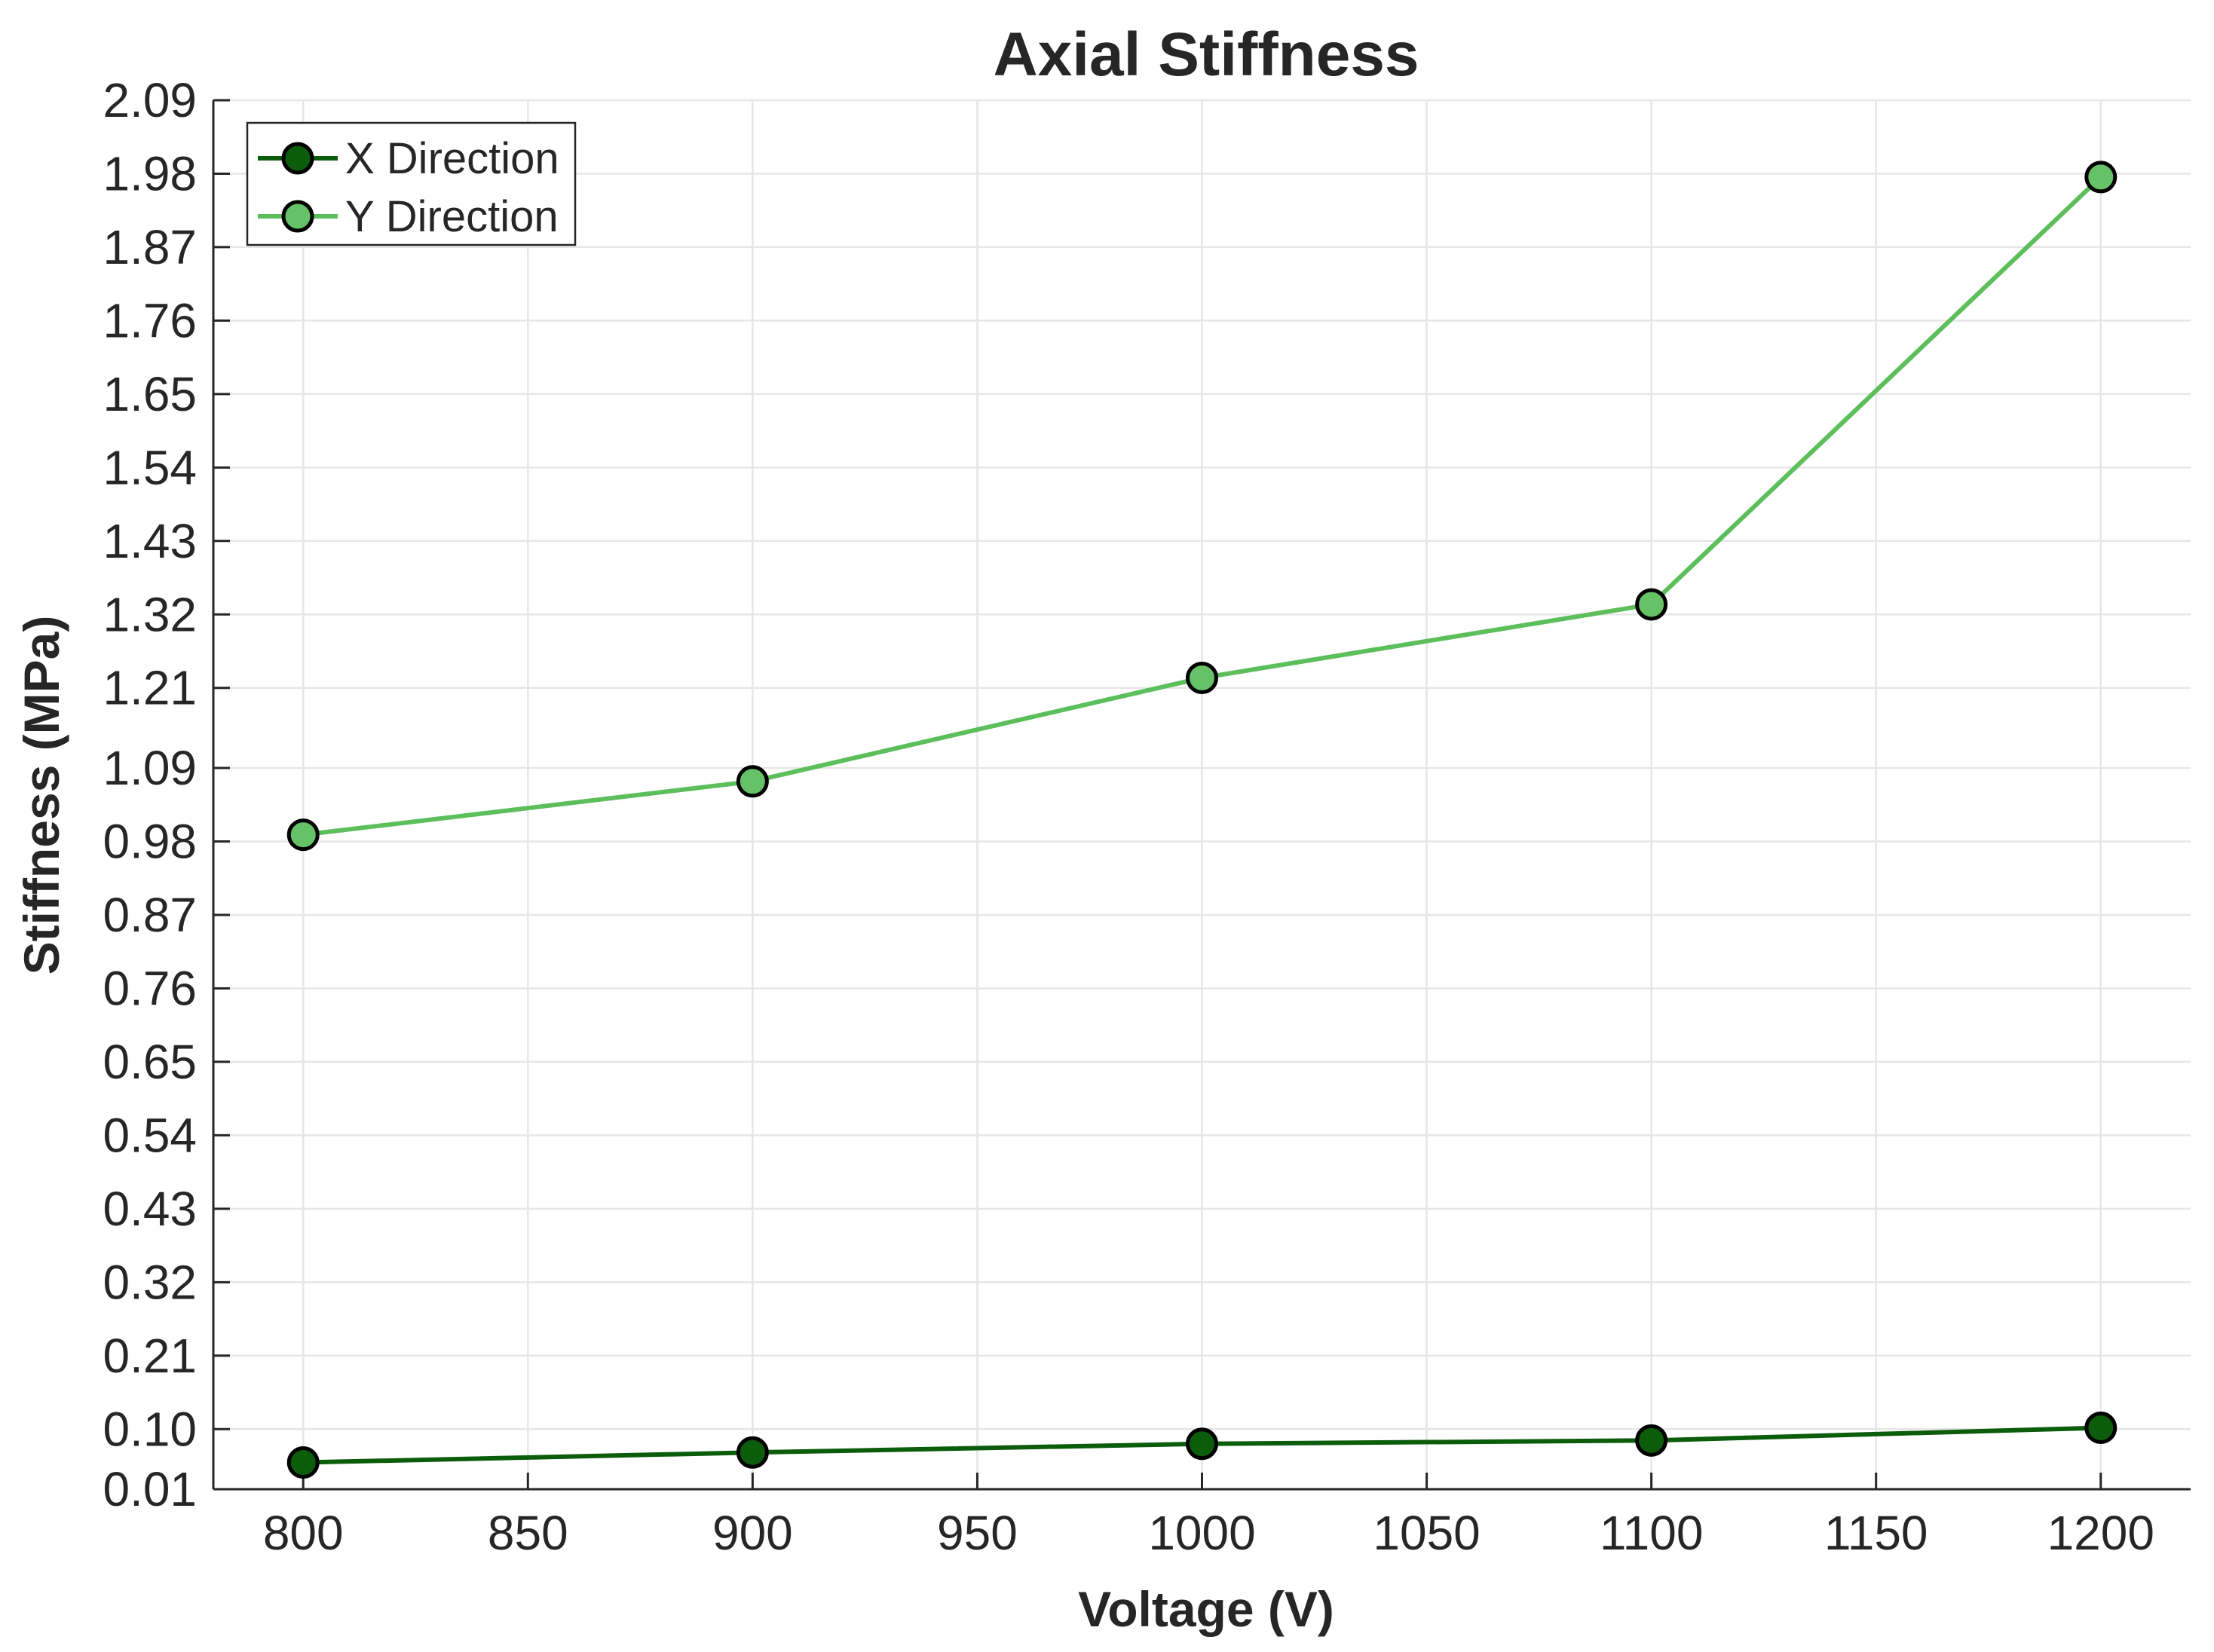 The width and height of the screenshot is (2214, 1652). I want to click on legend: X Direction Y Direction, so click(411, 184).